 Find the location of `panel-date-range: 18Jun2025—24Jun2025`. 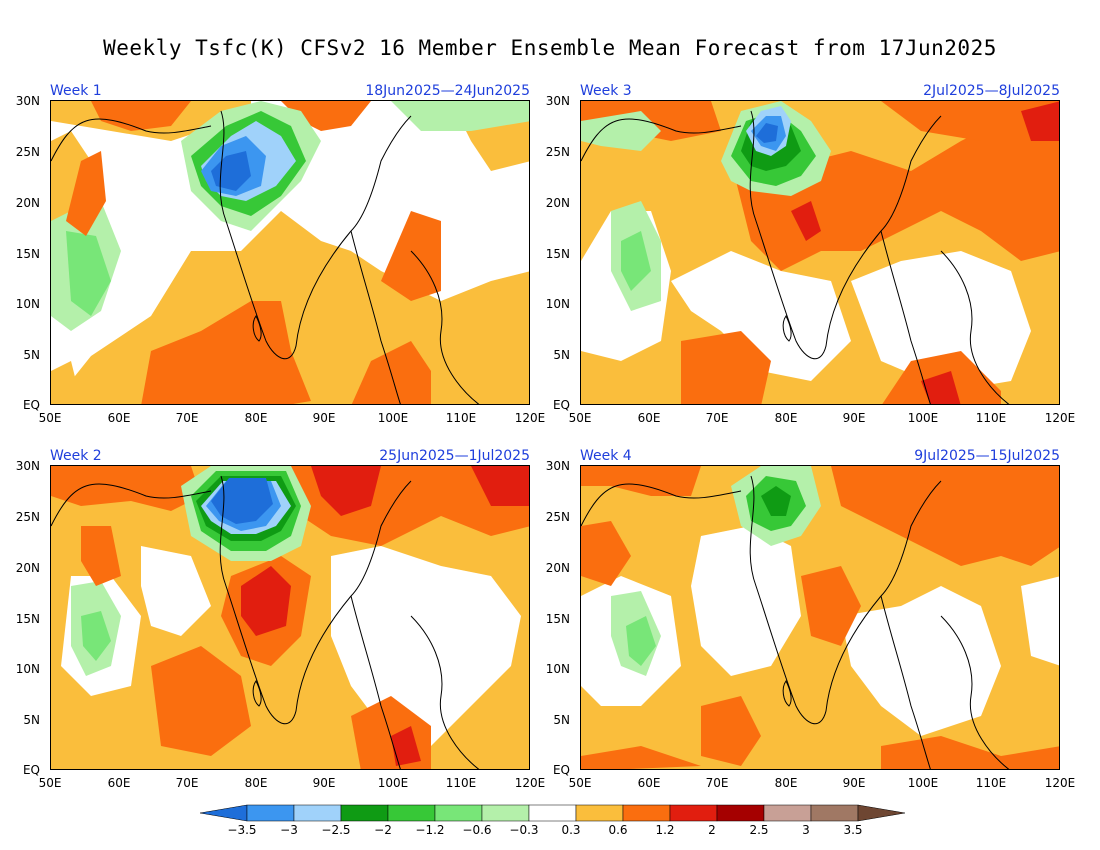

panel-date-range: 18Jun2025—24Jun2025 is located at coordinates (447, 91).